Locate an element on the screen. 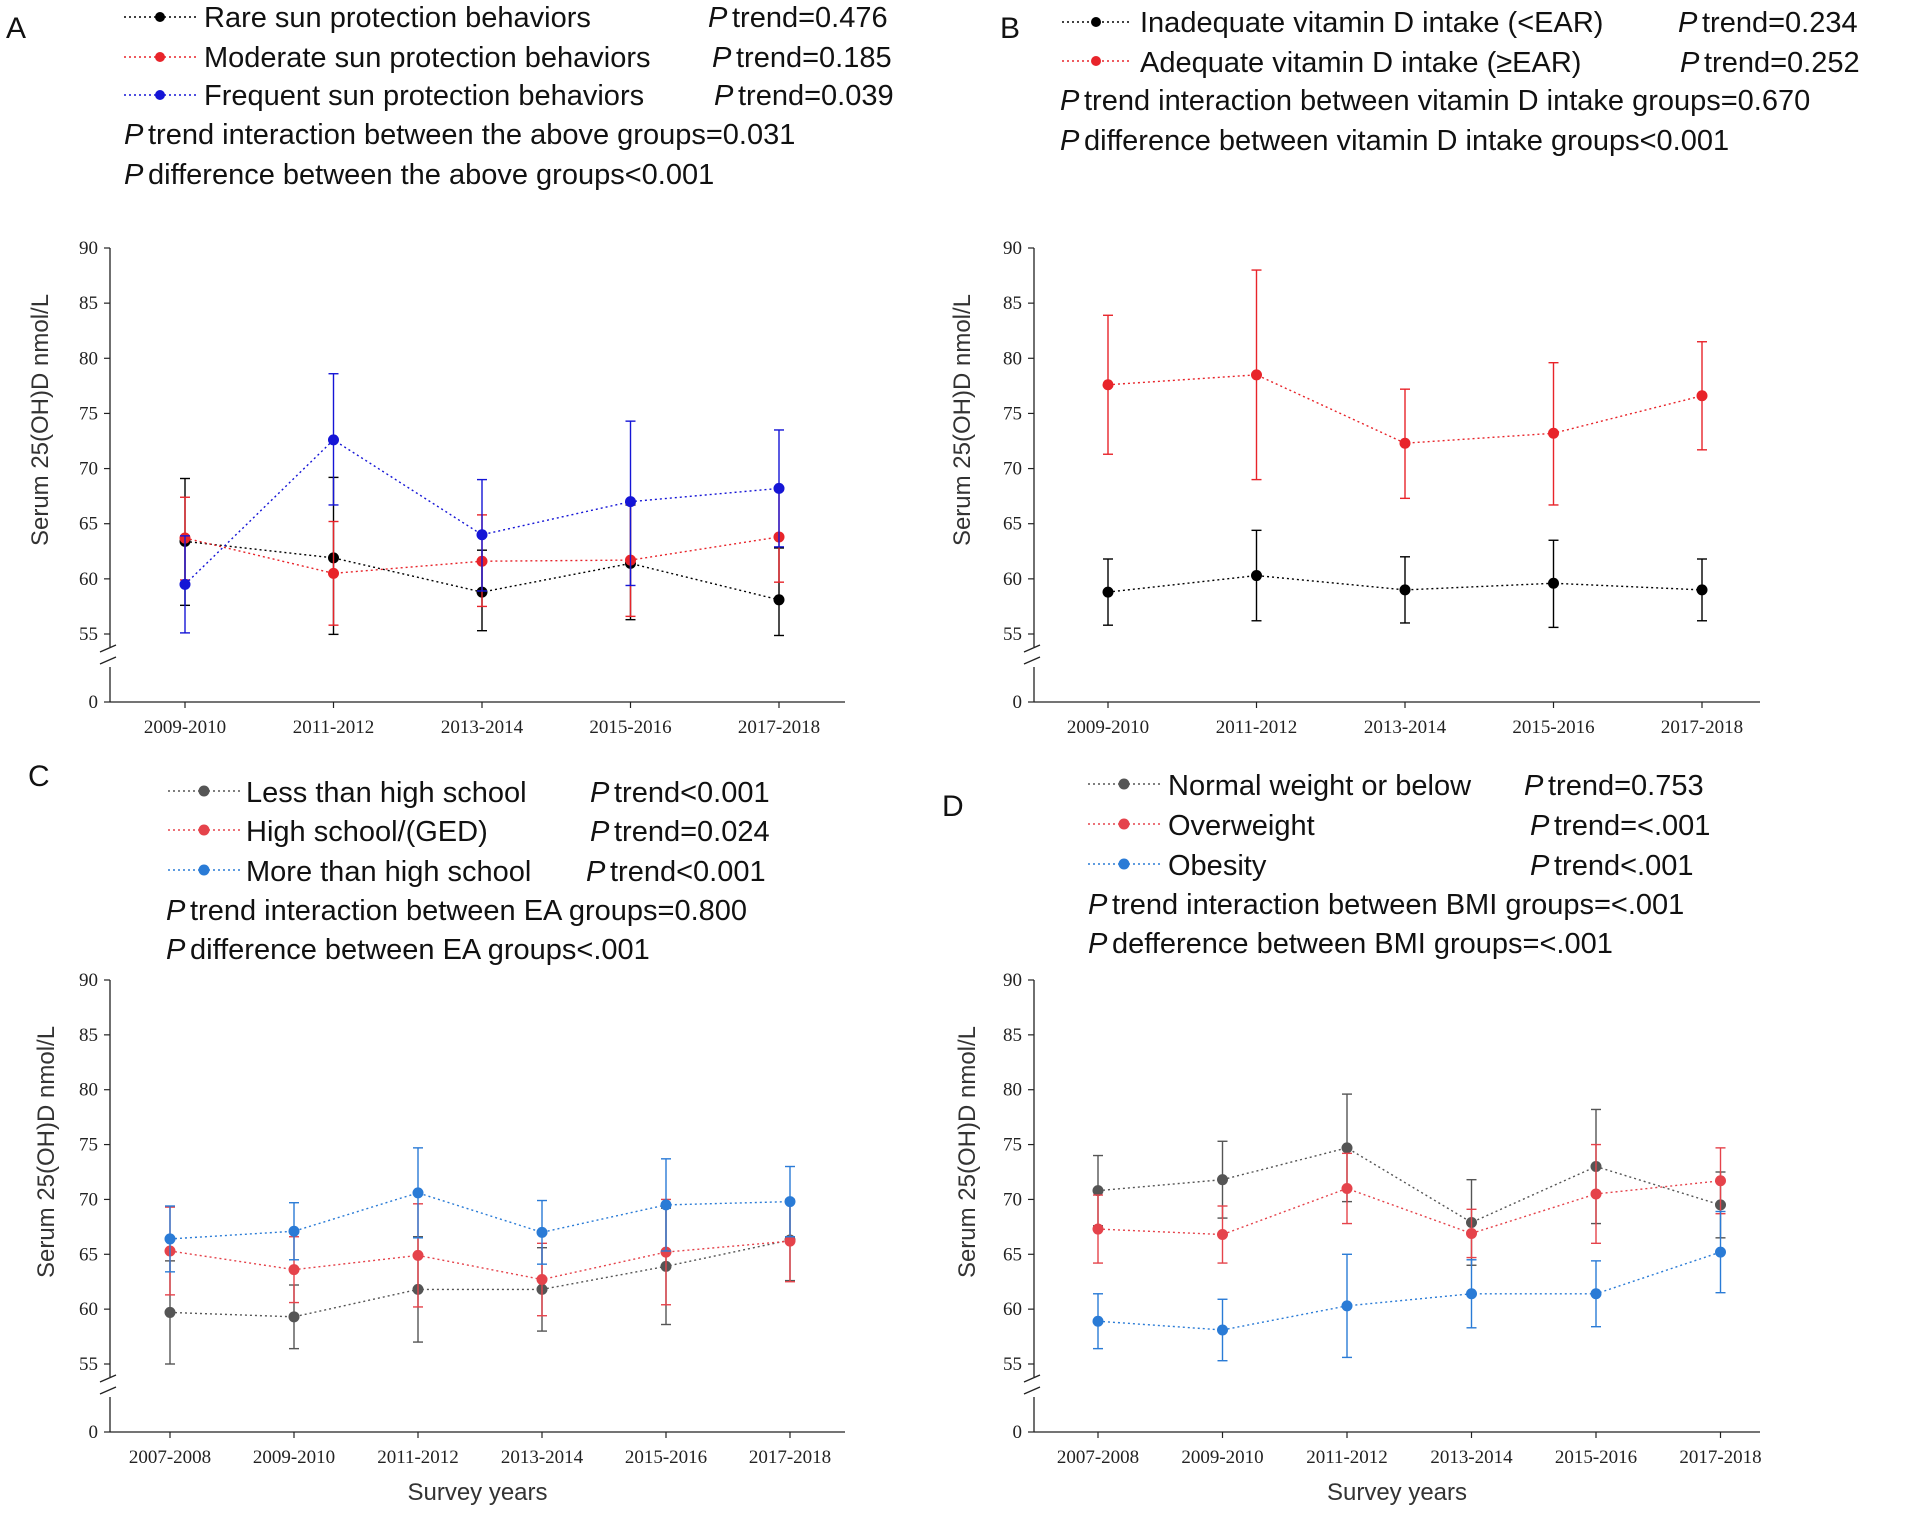 This screenshot has width=1908, height=1516. legend-label: Frequent sun protection behaviors is located at coordinates (424, 96).